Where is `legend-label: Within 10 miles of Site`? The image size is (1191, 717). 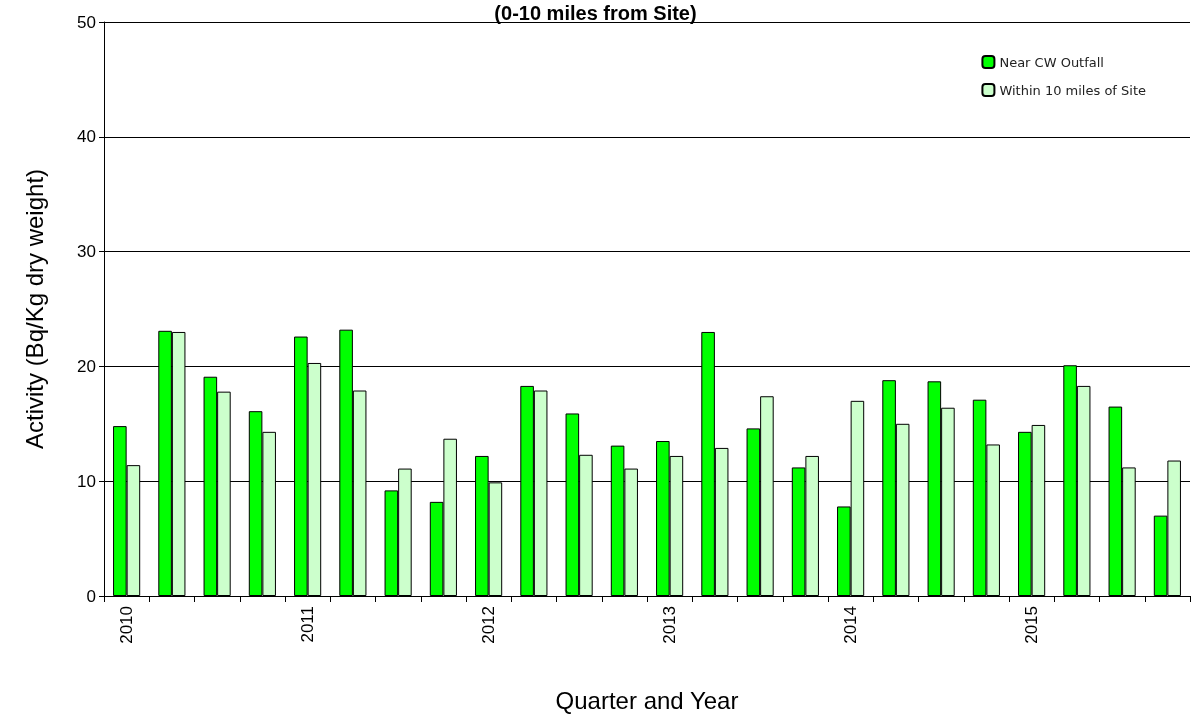
legend-label: Within 10 miles of Site is located at coordinates (1073, 90).